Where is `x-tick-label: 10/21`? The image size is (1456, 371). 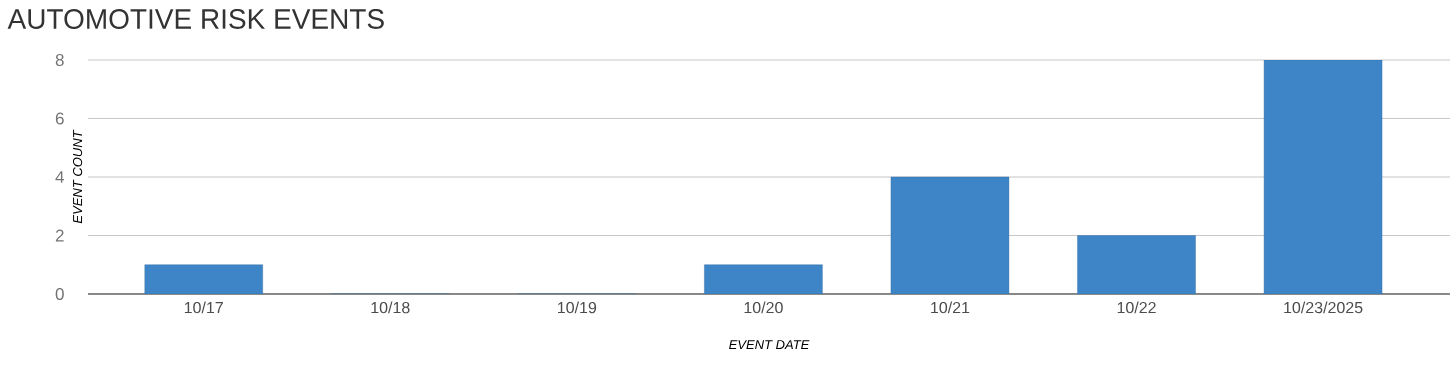 x-tick-label: 10/21 is located at coordinates (950, 307).